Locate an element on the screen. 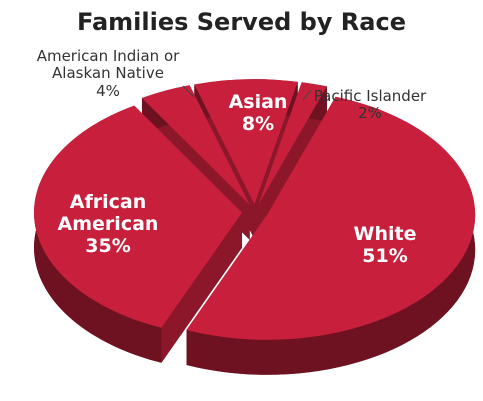 The width and height of the screenshot is (483, 401). slice-label: Asian 8% is located at coordinates (258, 113).